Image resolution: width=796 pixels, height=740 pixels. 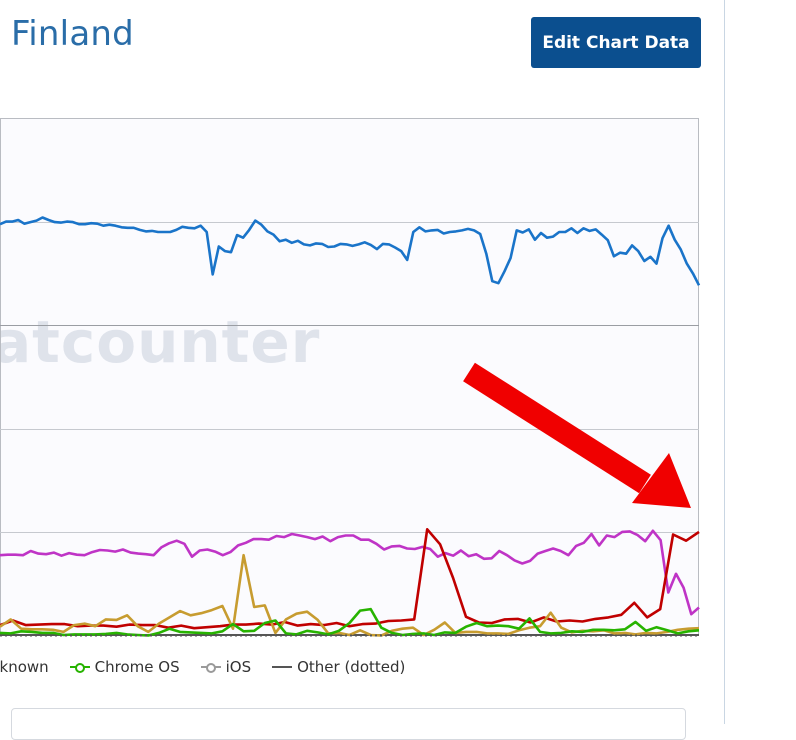 What do you see at coordinates (348, 724) in the screenshot?
I see `bottom-panel` at bounding box center [348, 724].